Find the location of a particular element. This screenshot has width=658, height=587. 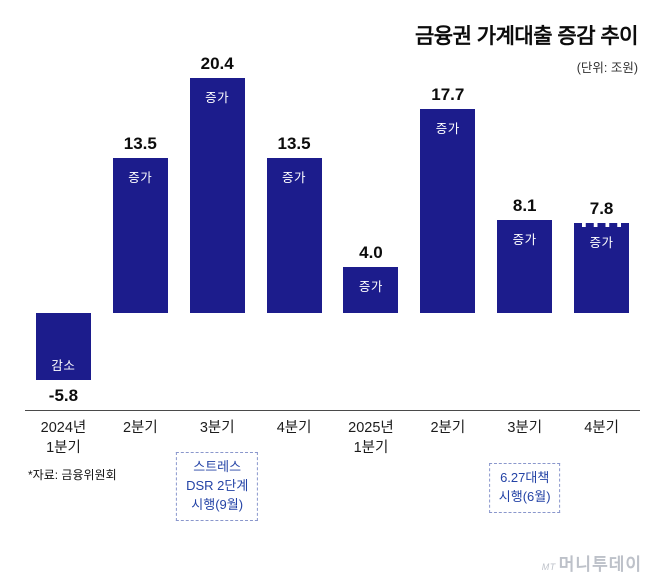

bar-value-label: 7.8 is located at coordinates (601, 209).